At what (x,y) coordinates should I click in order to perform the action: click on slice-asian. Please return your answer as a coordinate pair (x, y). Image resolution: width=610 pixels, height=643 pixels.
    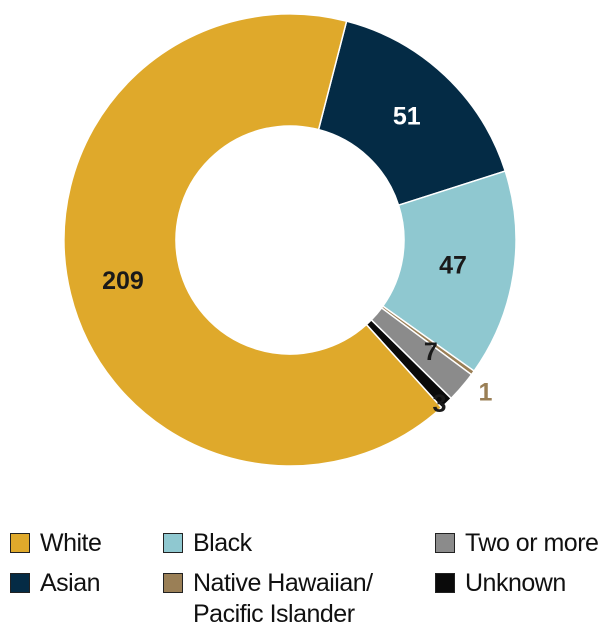
    Looking at the image, I should click on (412, 113).